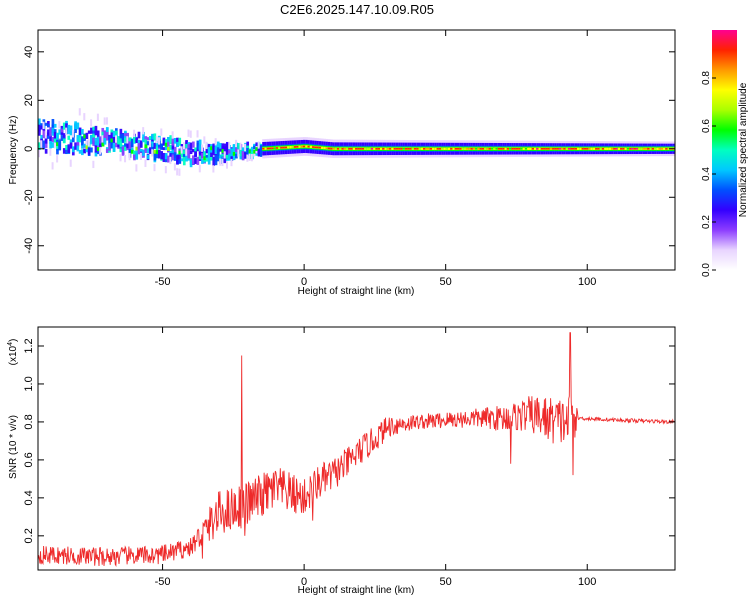 This screenshot has width=750, height=600. Describe the element at coordinates (29, 246) in the screenshot. I see `y-tick-label: -40` at that location.